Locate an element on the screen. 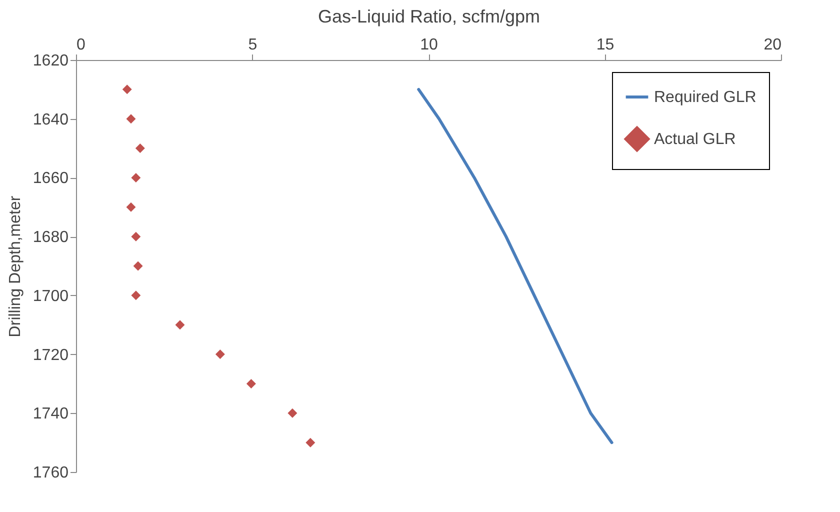 The image size is (840, 512). y-tick-label: 1620 is located at coordinates (50, 61).